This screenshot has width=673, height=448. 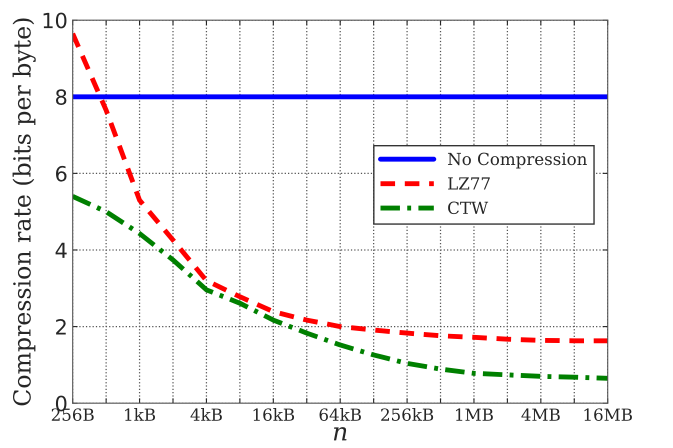 I want to click on x-tick-label: 16kB, so click(x=274, y=414).